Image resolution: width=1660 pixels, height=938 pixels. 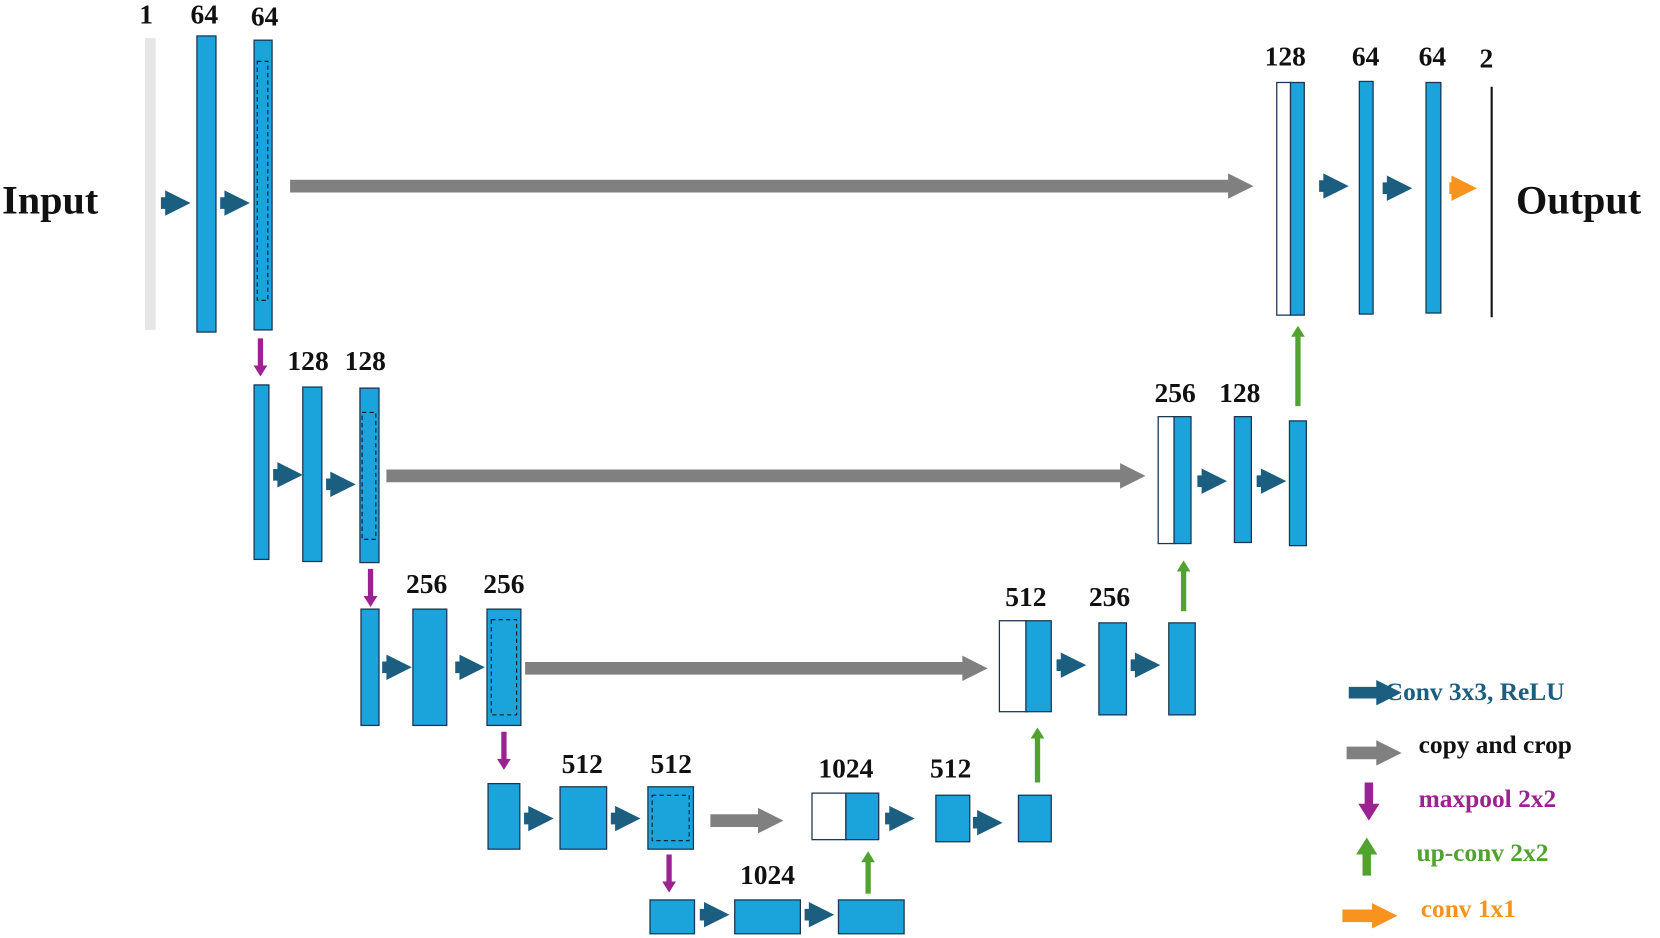 I want to click on legend-maxpool-arrow, so click(x=1369, y=801).